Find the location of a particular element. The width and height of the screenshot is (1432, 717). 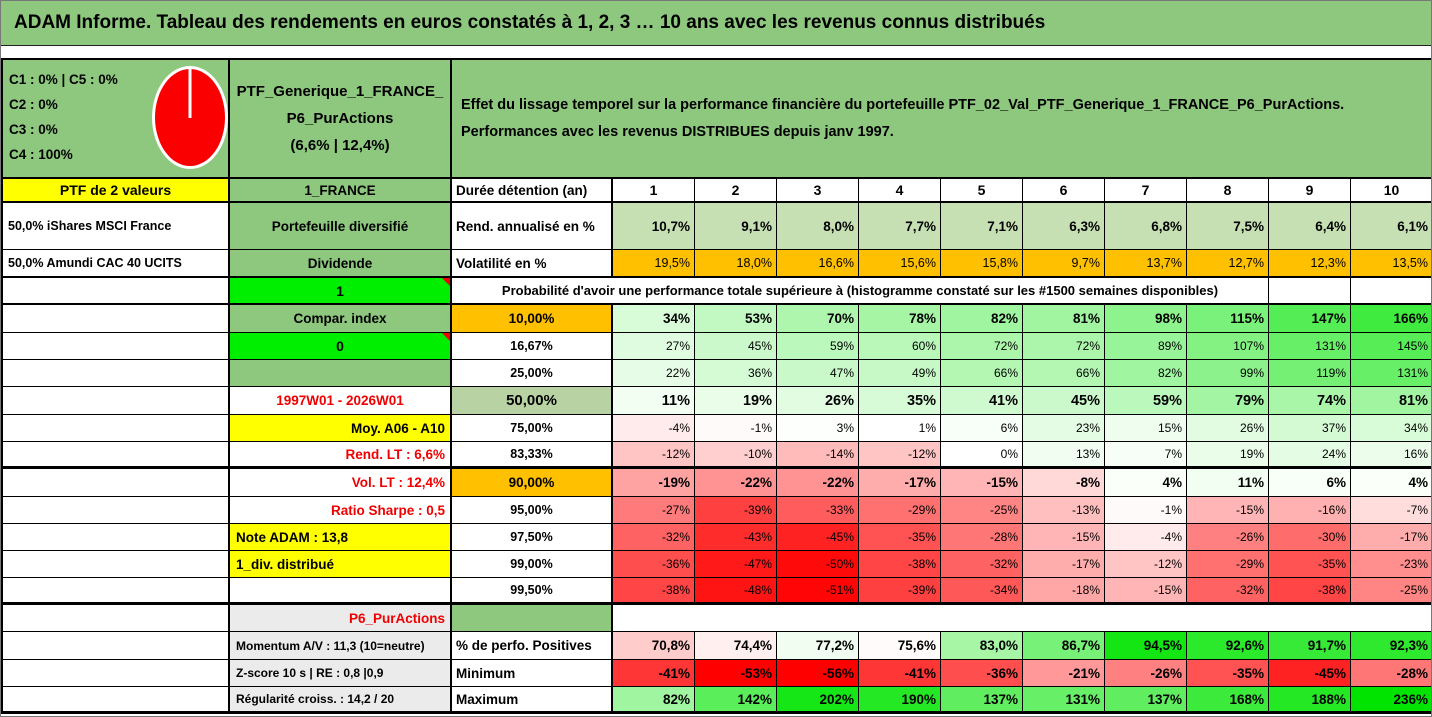

row-label-cell: 50,00% is located at coordinates (532, 401).